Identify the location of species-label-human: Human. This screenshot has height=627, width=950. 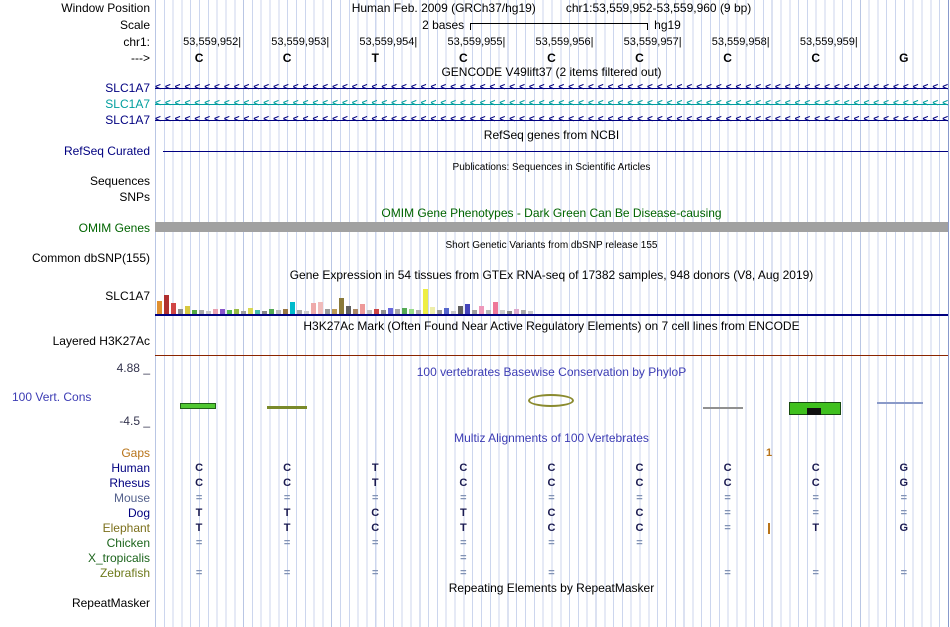
(130, 468).